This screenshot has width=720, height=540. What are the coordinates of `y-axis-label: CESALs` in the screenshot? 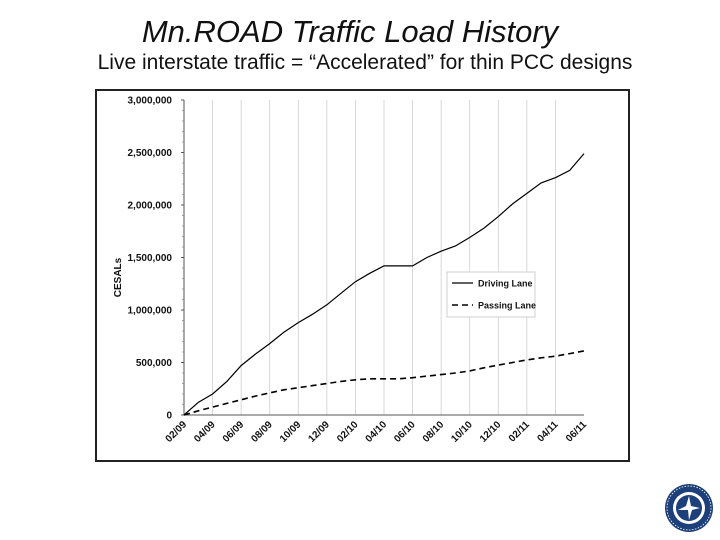 It's located at (118, 277).